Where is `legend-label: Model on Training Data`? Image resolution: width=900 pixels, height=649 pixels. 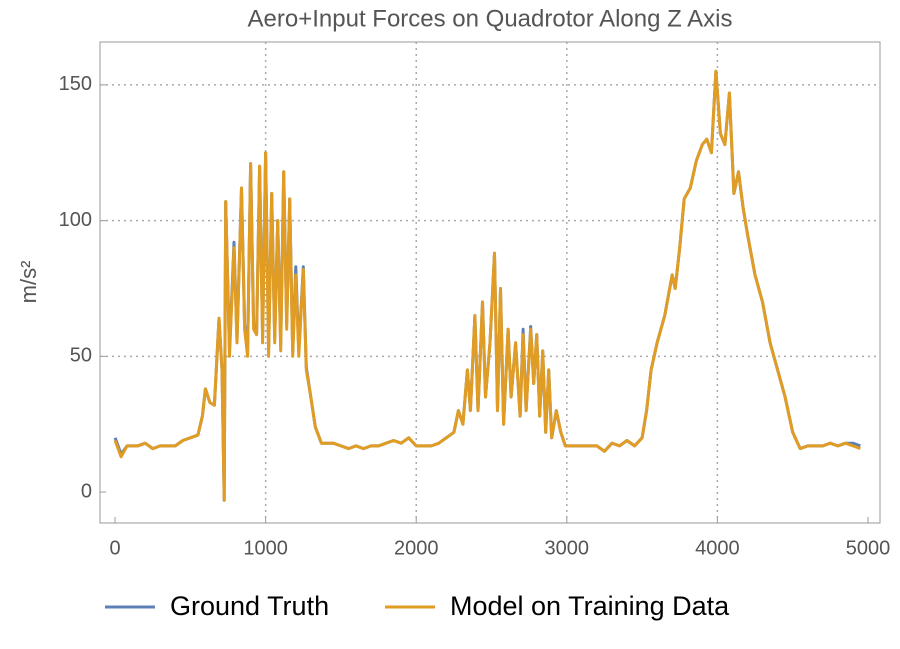 legend-label: Model on Training Data is located at coordinates (590, 606).